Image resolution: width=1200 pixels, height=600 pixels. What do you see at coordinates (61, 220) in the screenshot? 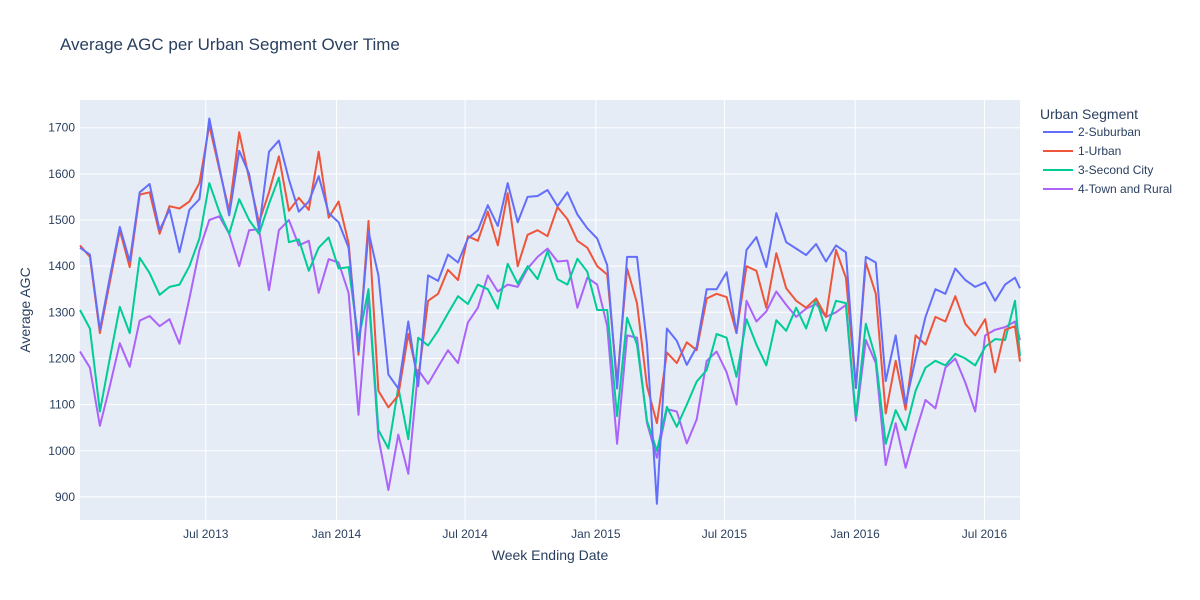
I see `y-tick-label: 1500` at bounding box center [61, 220].